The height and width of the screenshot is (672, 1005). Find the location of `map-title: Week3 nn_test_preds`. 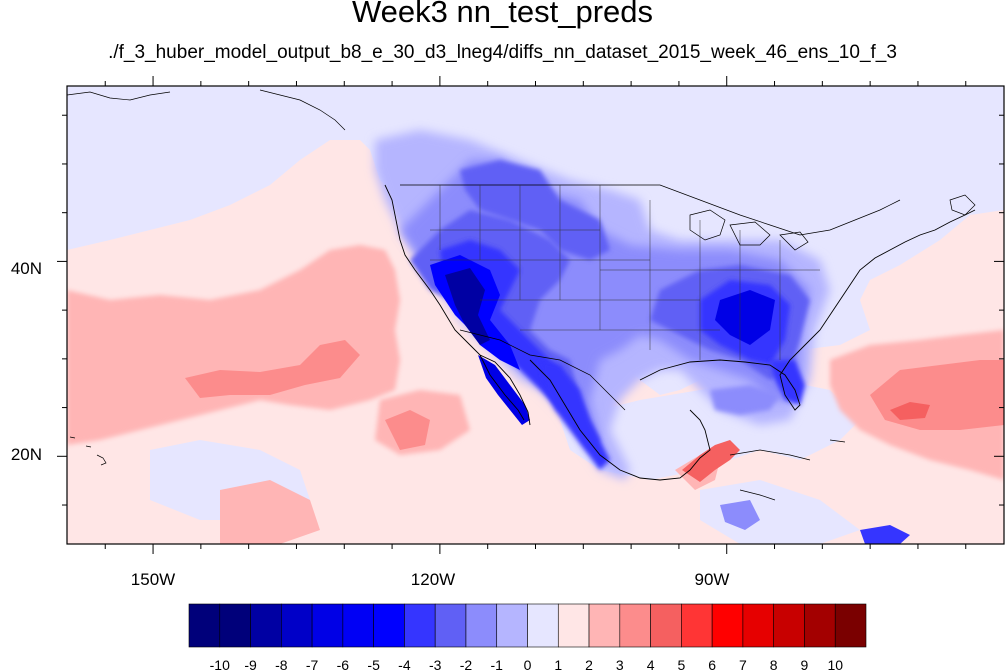

map-title: Week3 nn_test_preds is located at coordinates (502, 14).